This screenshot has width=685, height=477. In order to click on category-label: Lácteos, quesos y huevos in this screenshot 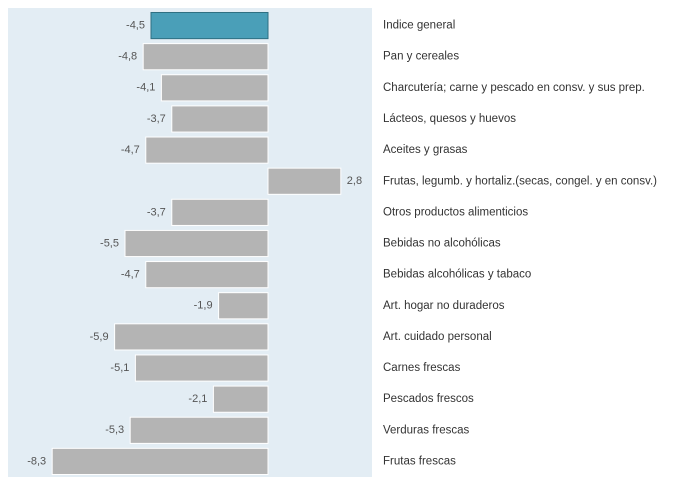, I will do `click(449, 119)`.